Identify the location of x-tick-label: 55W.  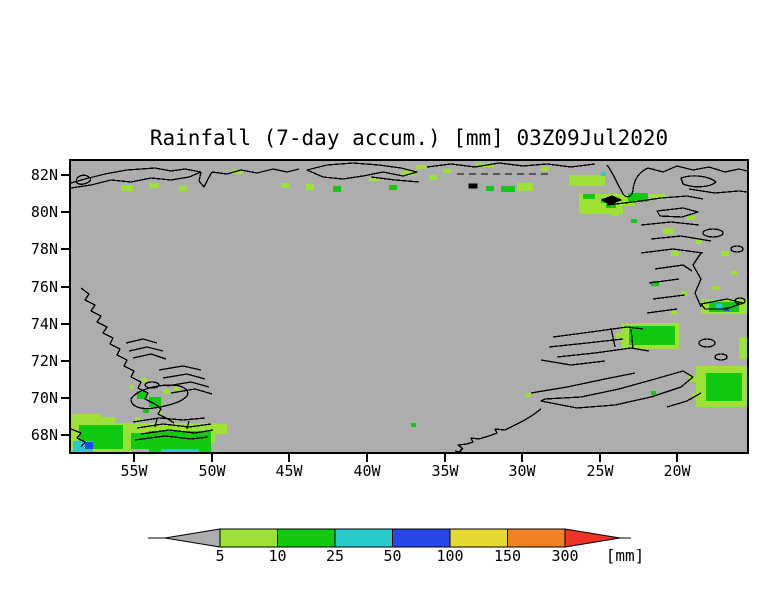
(134, 471).